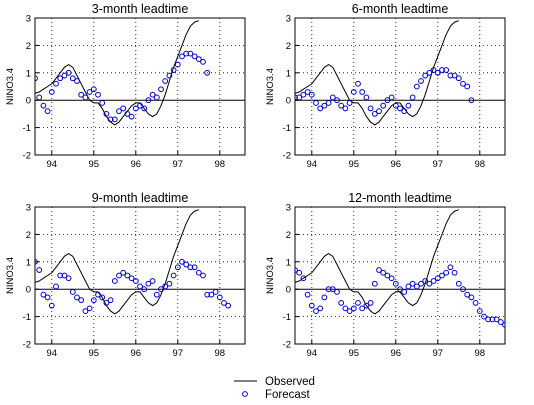 Image resolution: width=534 pixels, height=405 pixels. I want to click on plot-frame, so click(400, 275).